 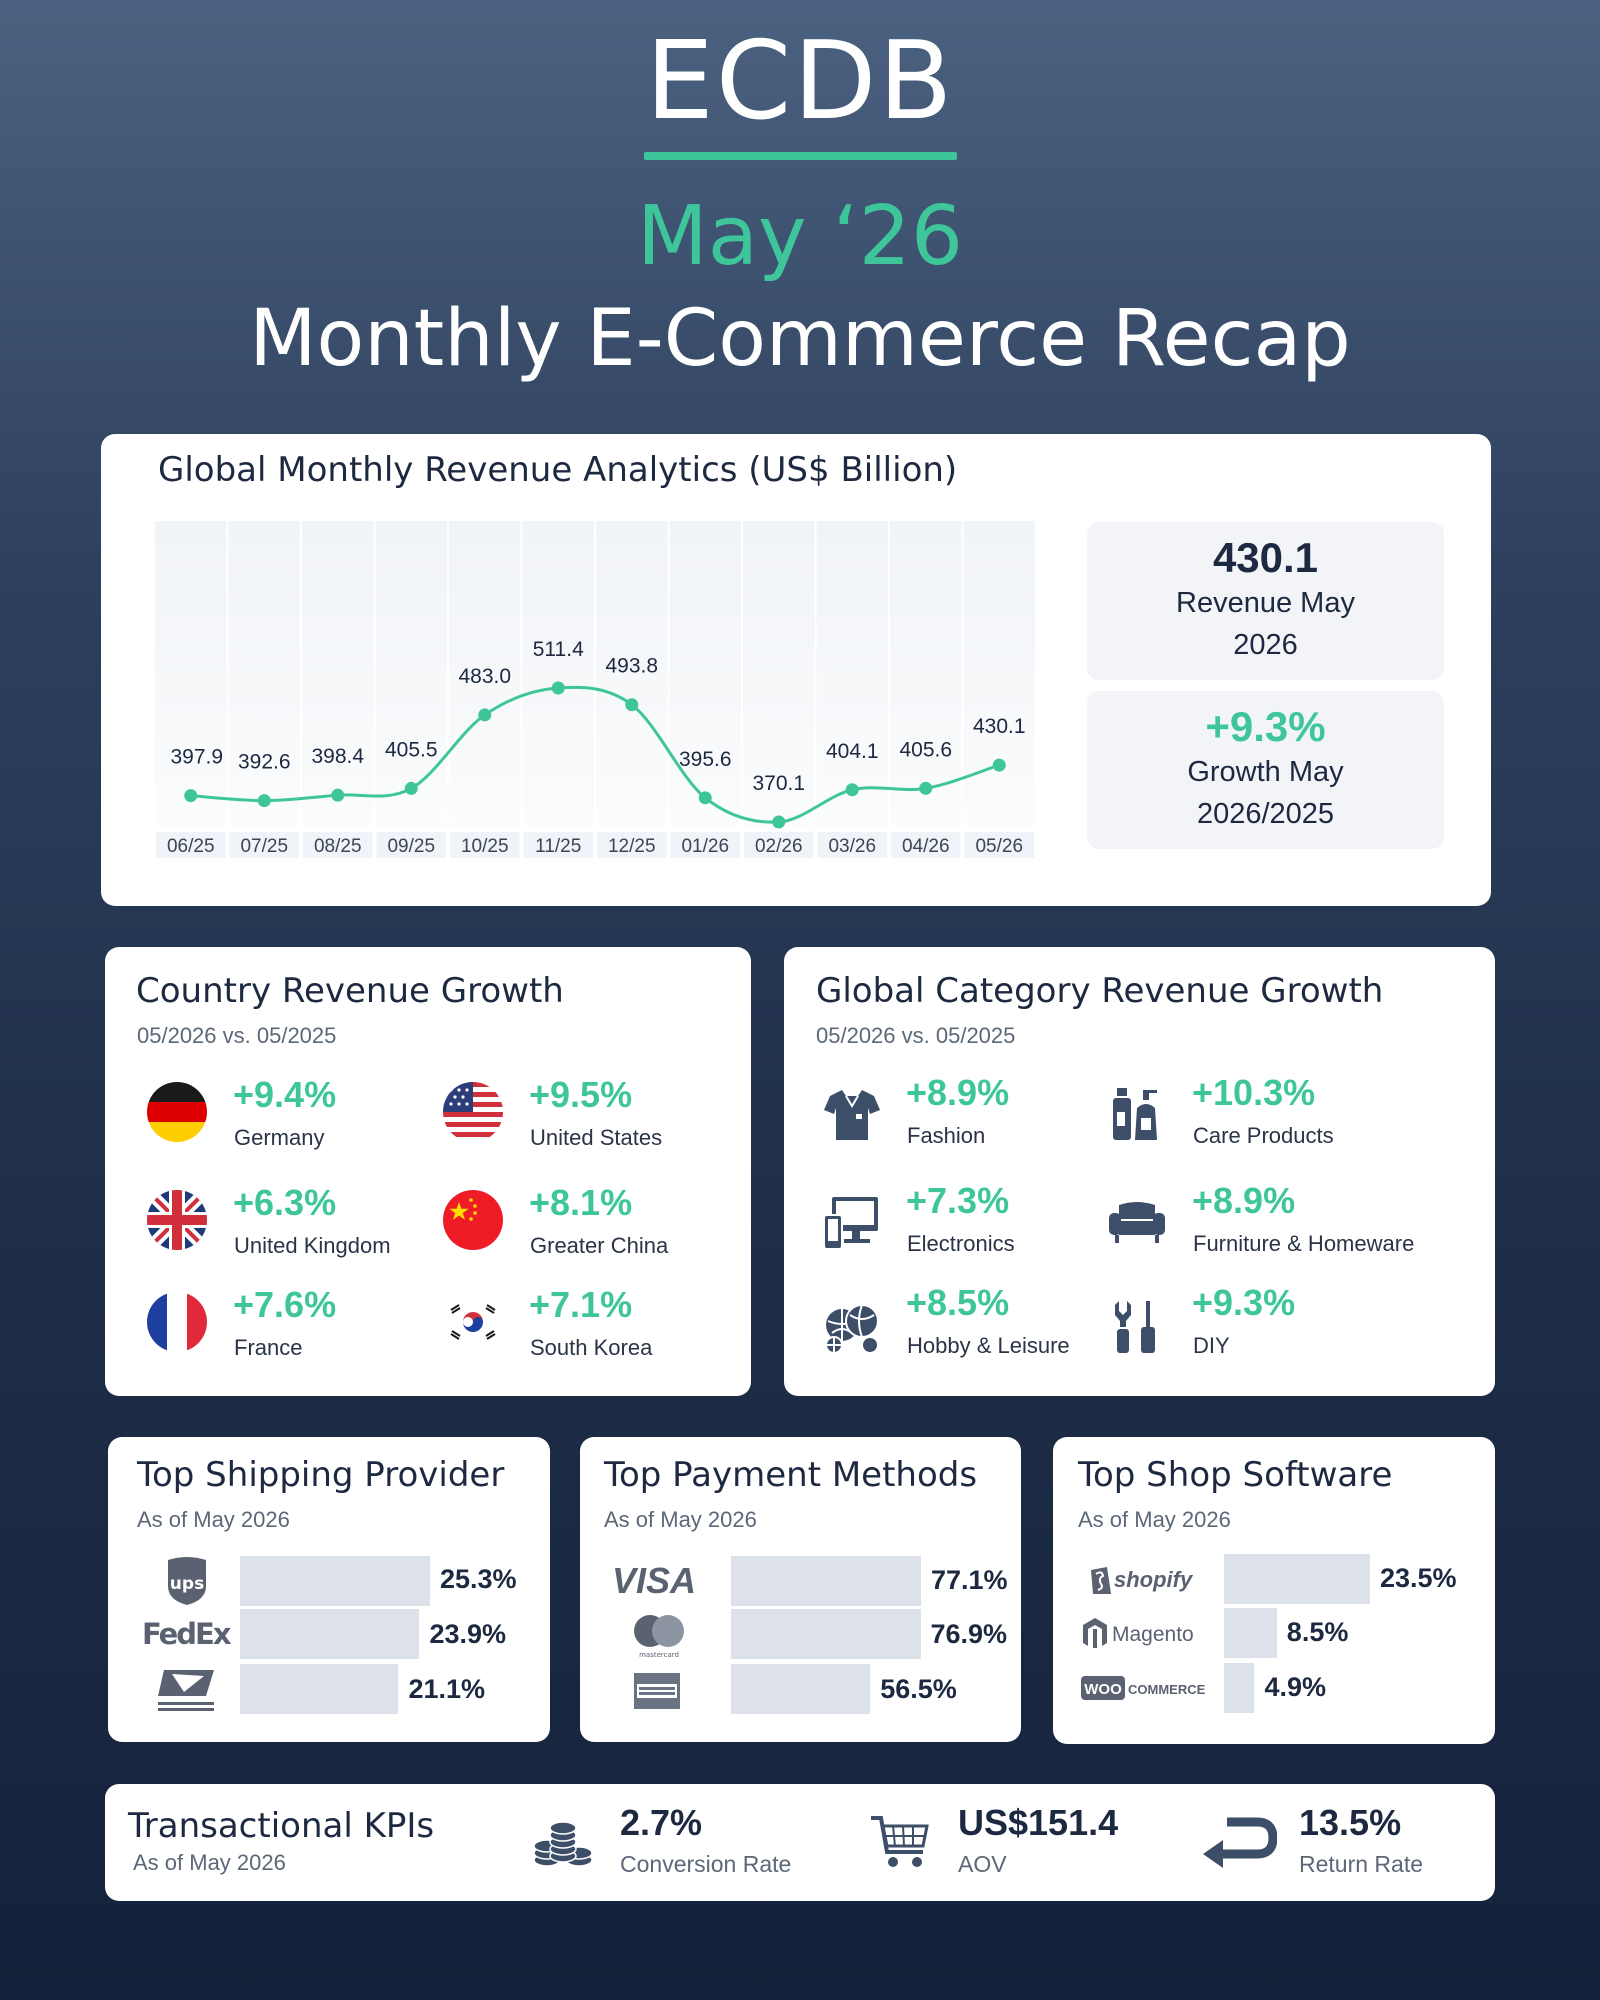 I want to click on category-value-hobby: +8.5%, so click(x=958, y=1302).